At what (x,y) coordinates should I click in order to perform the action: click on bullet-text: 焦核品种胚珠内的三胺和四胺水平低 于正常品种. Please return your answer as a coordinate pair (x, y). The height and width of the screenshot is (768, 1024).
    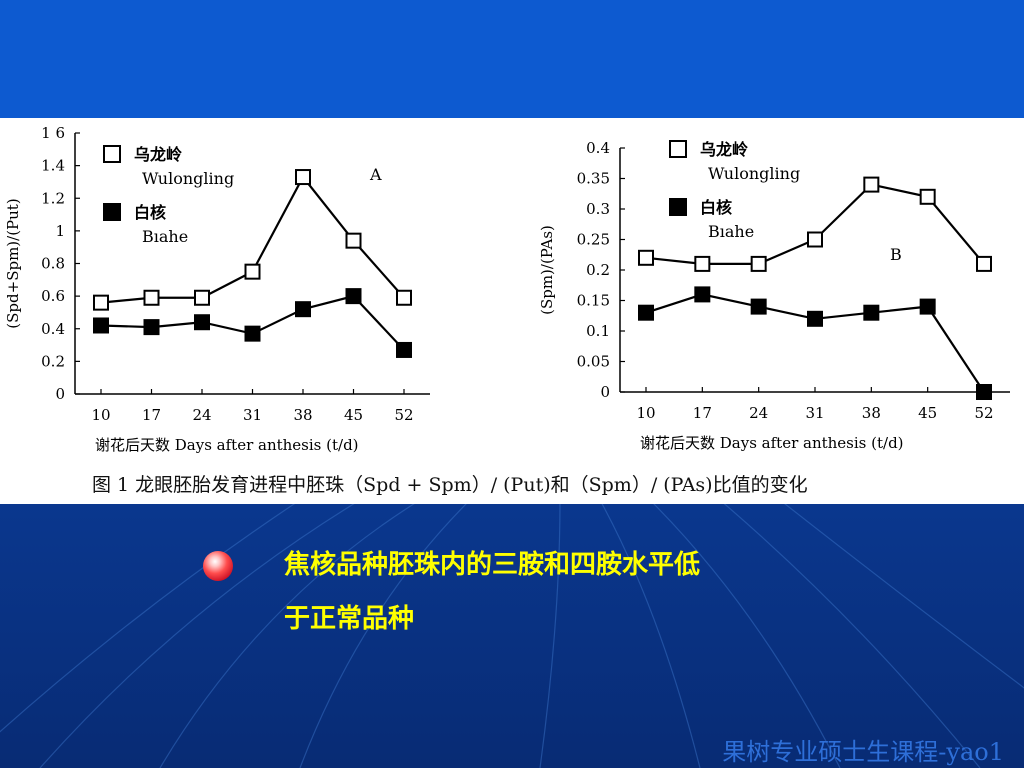
    Looking at the image, I should click on (574, 592).